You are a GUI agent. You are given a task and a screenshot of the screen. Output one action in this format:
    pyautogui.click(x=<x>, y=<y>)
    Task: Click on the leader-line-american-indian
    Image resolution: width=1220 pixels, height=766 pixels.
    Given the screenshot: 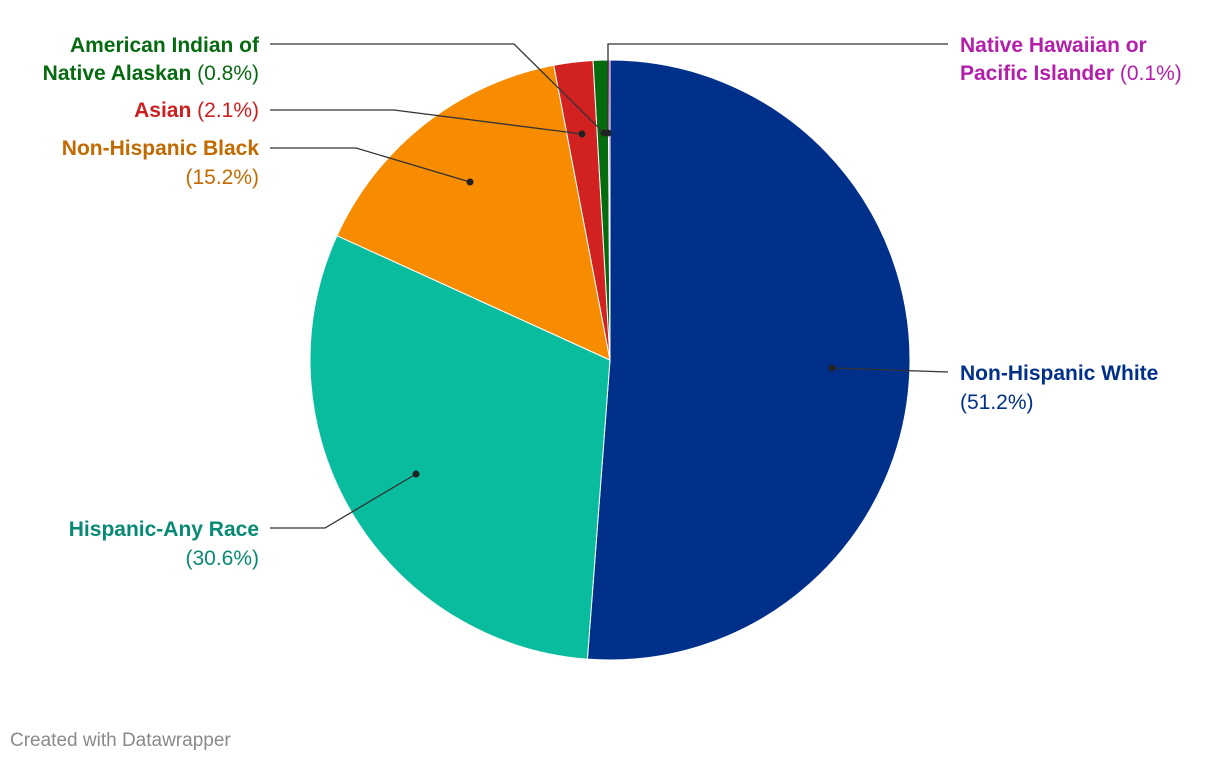 What is the action you would take?
    pyautogui.click(x=437, y=88)
    